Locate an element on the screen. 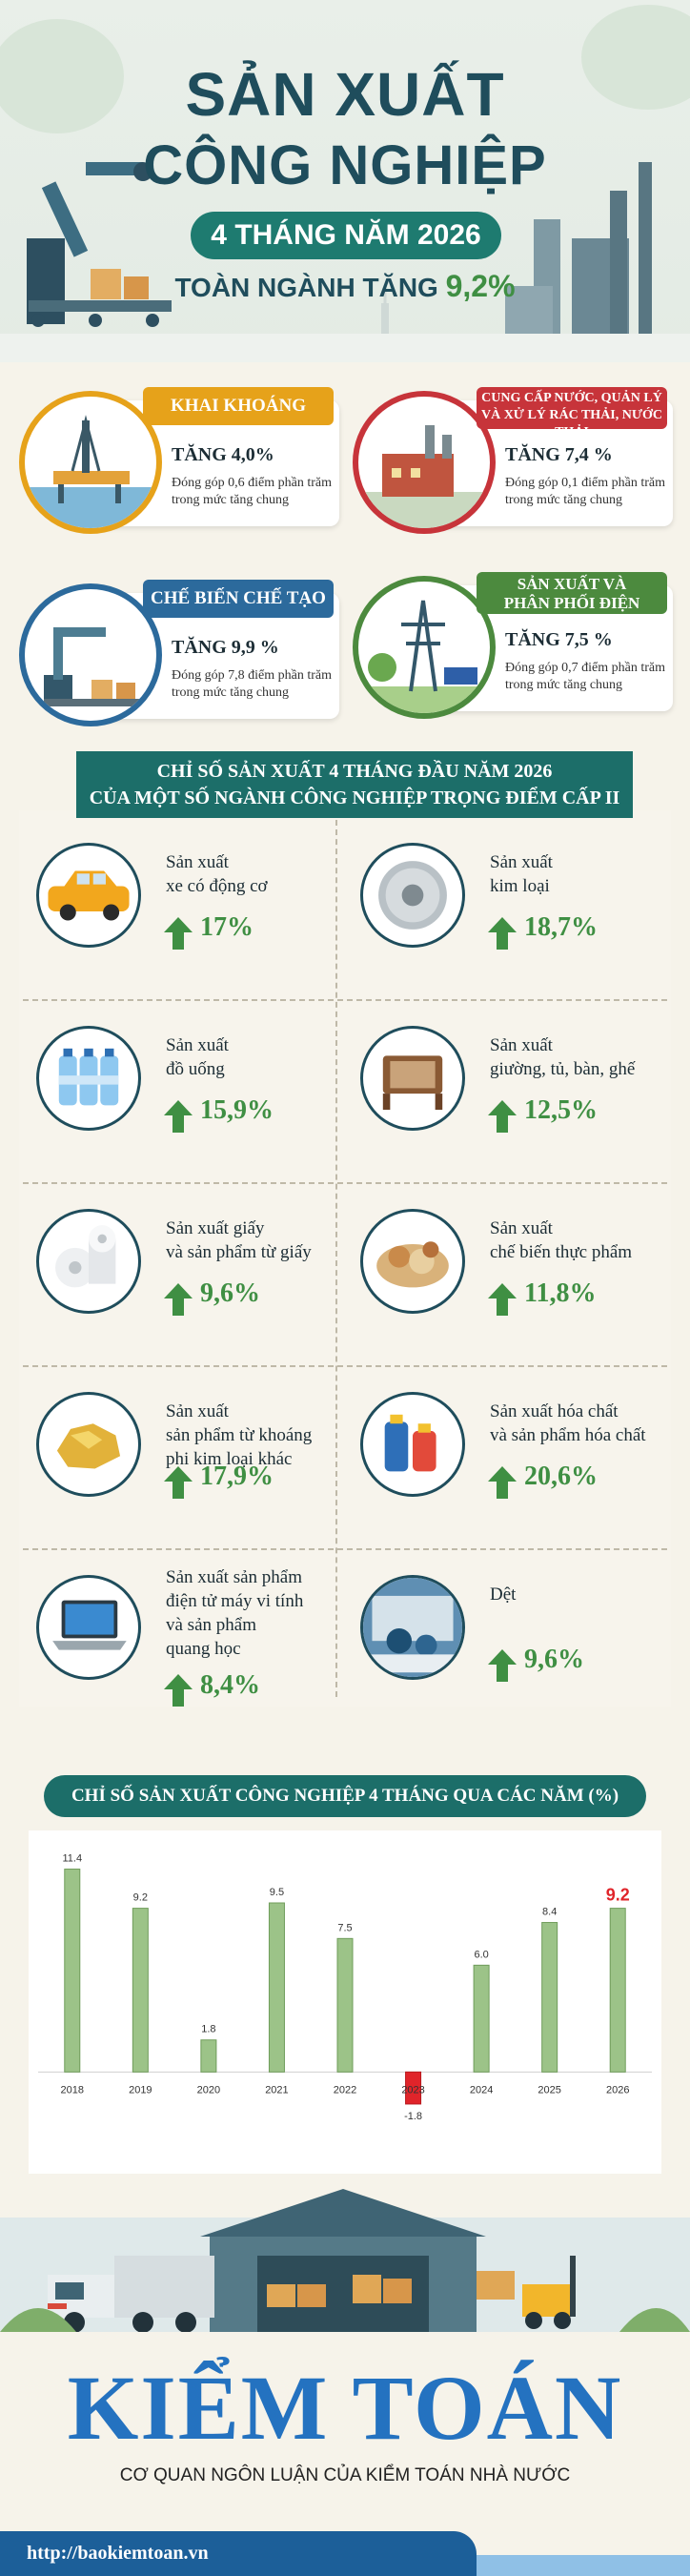  sector-name-line-2: VÀ XỬ LÝ RÁC THẢI, NƯỚC THẢI is located at coordinates (571, 424).